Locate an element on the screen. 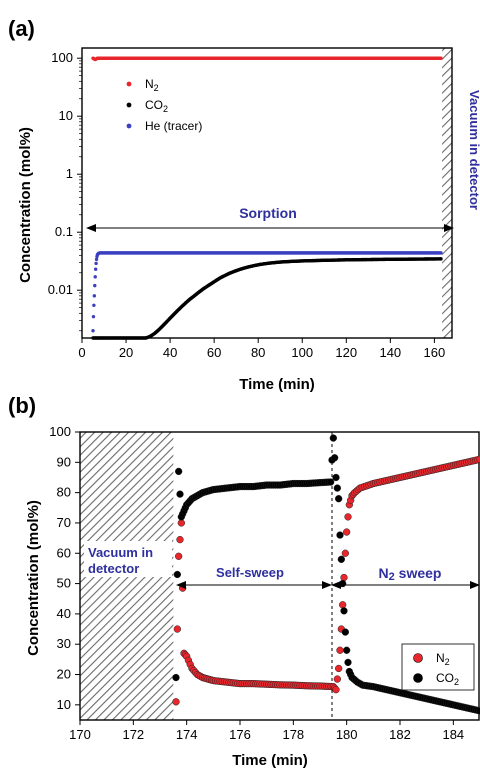  panel-b-label: (b) is located at coordinates (22, 405).